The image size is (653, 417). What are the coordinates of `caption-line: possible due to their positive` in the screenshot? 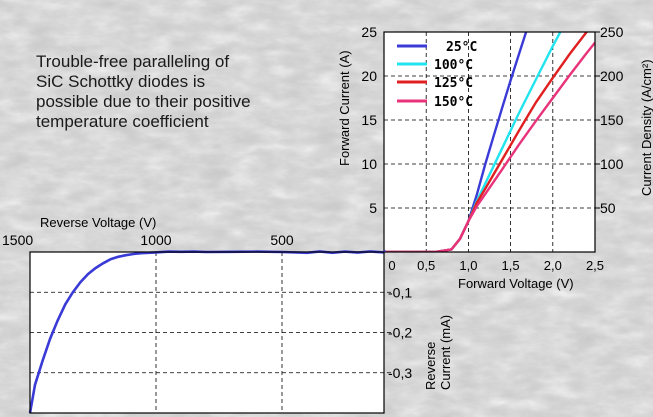 It's located at (143, 101).